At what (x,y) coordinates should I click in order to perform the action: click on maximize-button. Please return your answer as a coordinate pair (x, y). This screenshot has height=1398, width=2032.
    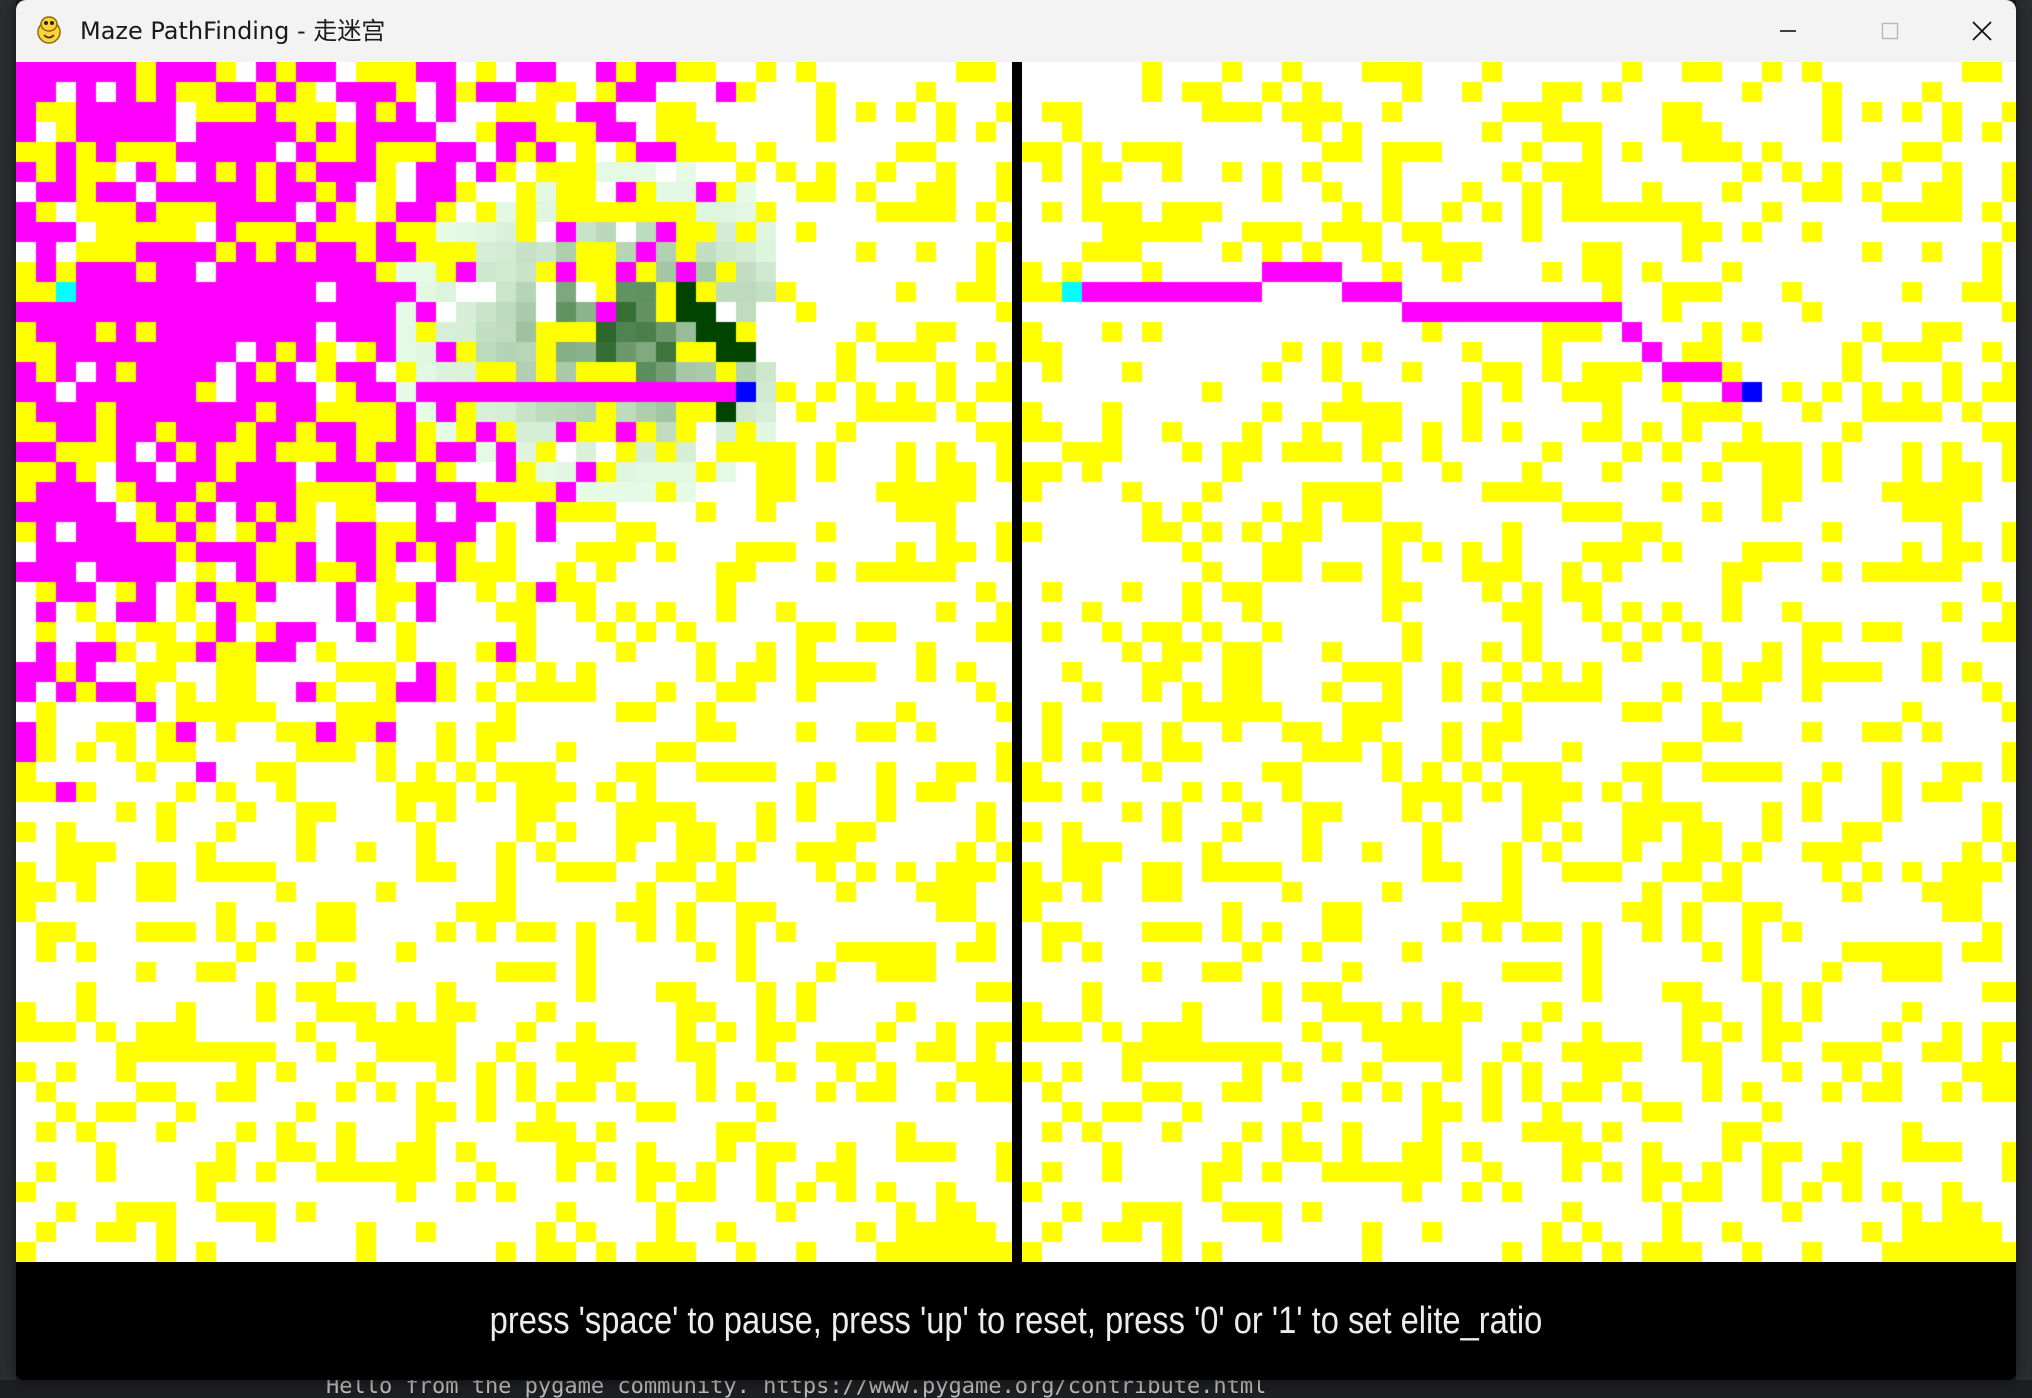
    Looking at the image, I should click on (1890, 31).